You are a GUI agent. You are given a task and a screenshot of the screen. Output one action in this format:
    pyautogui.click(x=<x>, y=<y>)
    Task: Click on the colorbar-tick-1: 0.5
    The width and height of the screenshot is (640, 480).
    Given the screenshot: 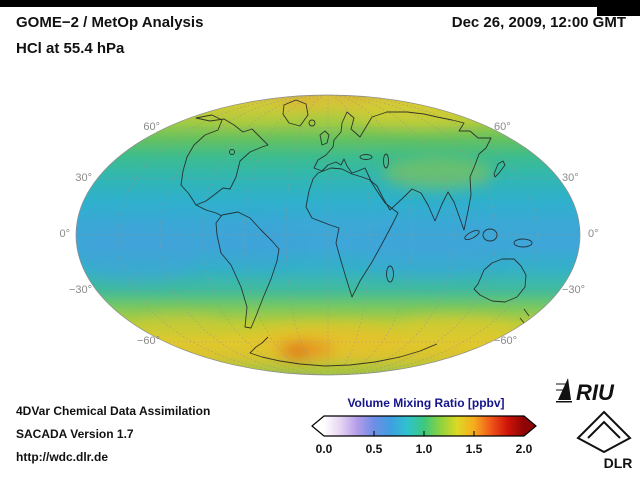 What is the action you would take?
    pyautogui.click(x=374, y=449)
    